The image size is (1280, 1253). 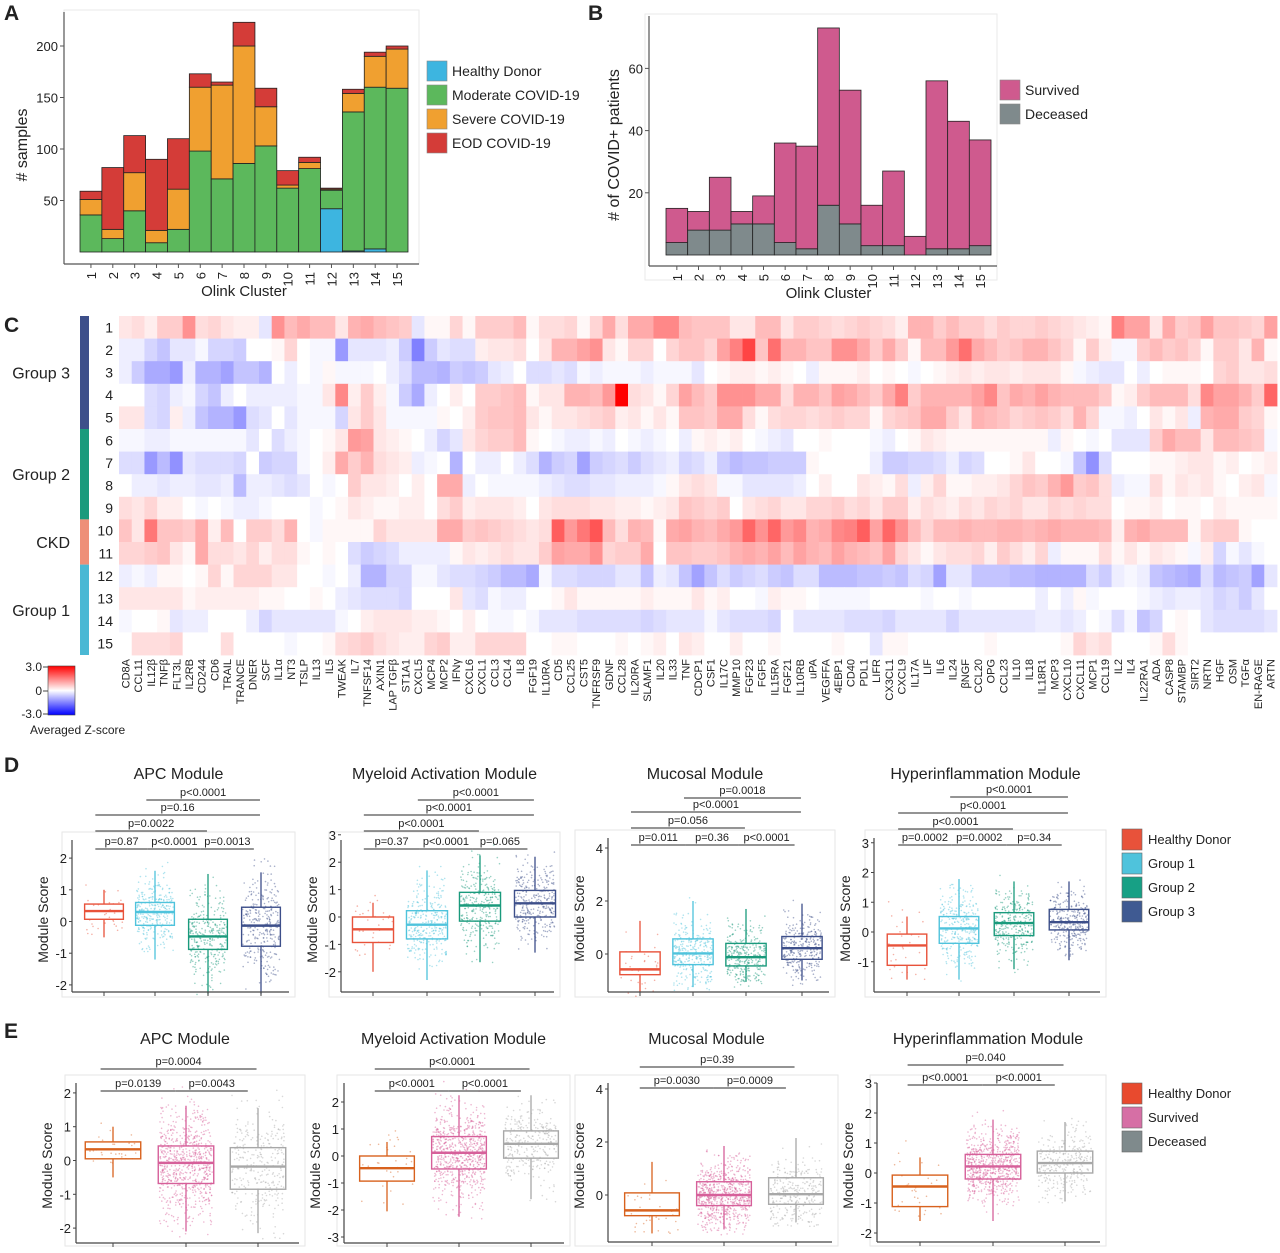 What do you see at coordinates (155, 914) in the screenshot?
I see `box` at bounding box center [155, 914].